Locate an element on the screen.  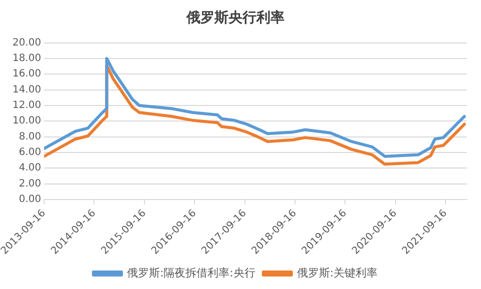
legend-label: 俄罗斯:隔夜拆借利率:央行 is located at coordinates (191, 273).